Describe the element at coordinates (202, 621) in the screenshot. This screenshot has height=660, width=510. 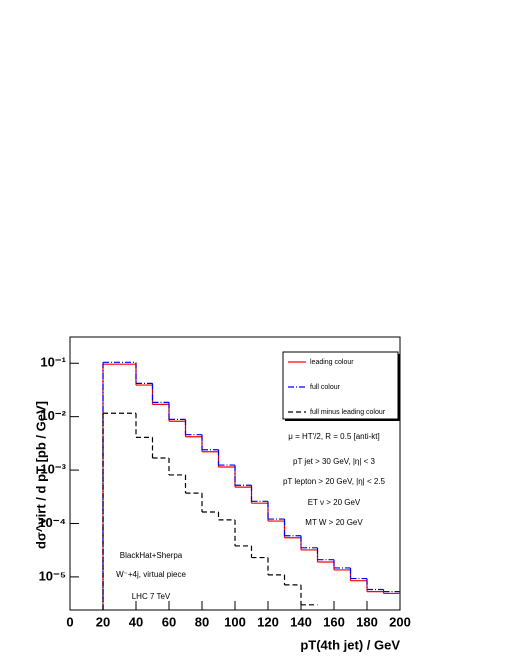
I see `x-tick-label: 80` at that location.